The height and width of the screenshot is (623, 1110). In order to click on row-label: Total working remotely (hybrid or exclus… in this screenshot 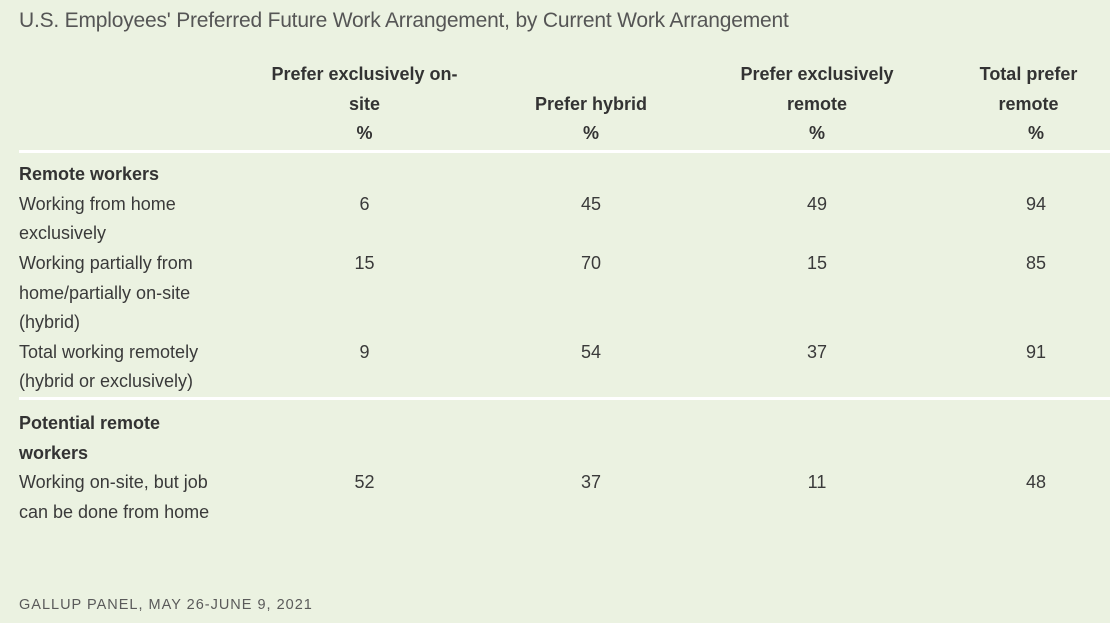, I will do `click(109, 366)`.